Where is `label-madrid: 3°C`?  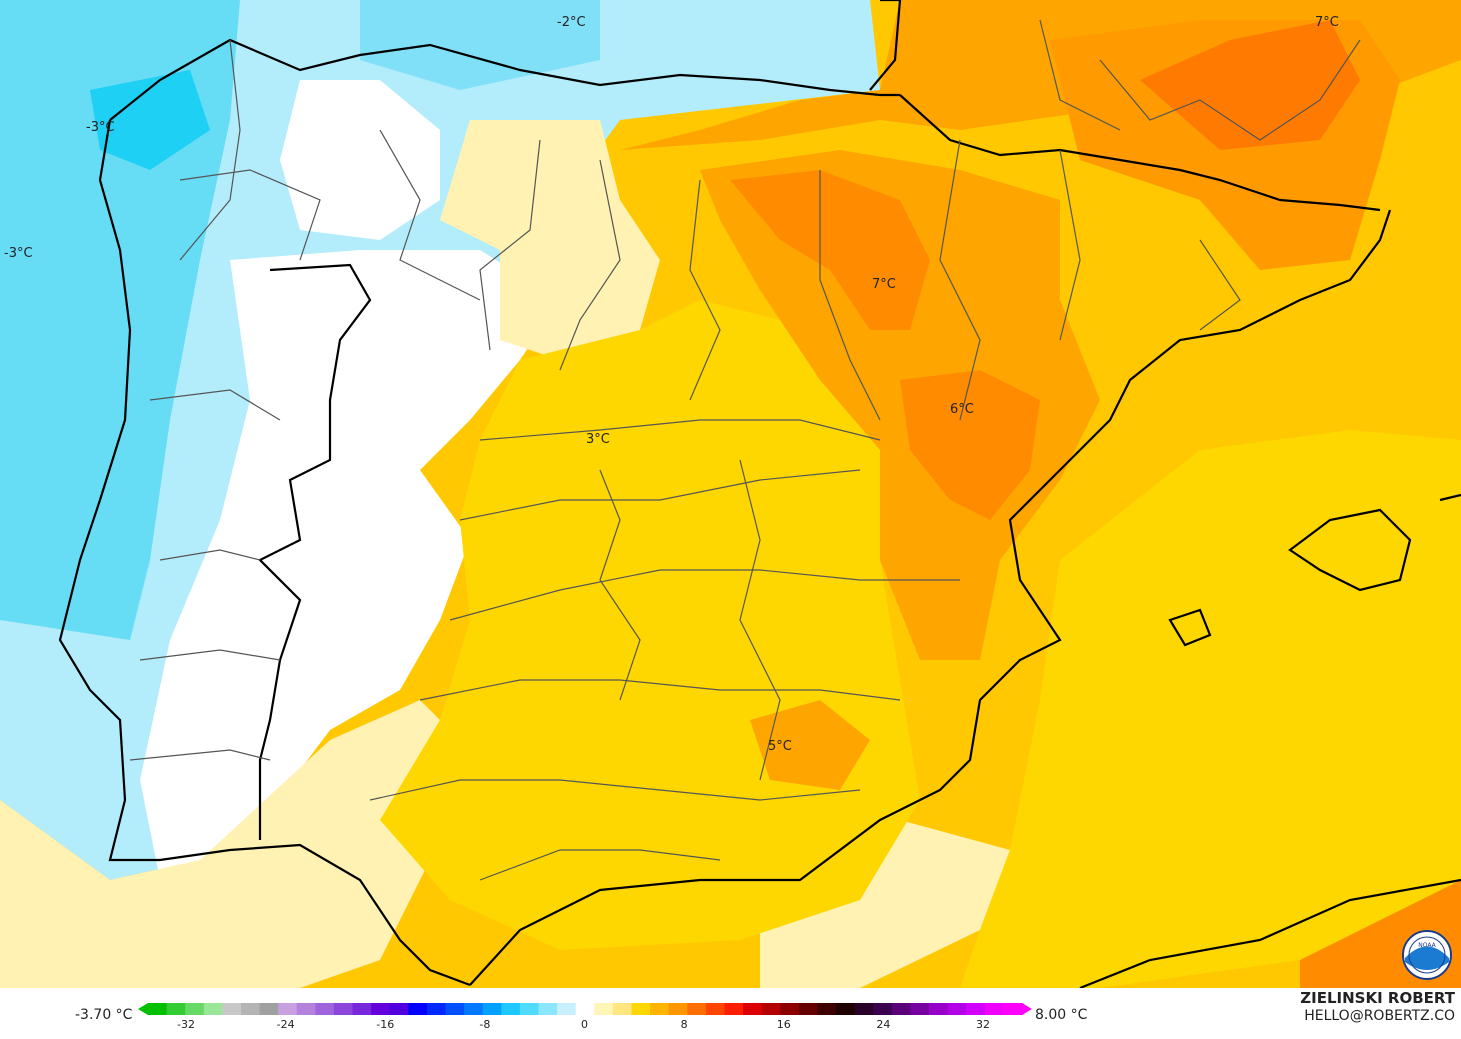
label-madrid: 3°C is located at coordinates (598, 439).